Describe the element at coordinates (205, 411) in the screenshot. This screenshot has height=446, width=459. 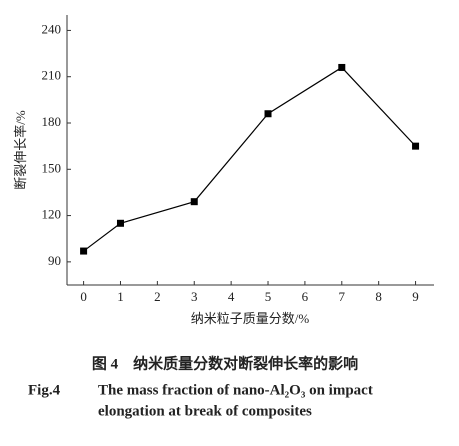
I see `caption-en: elongation at break of composites` at that location.